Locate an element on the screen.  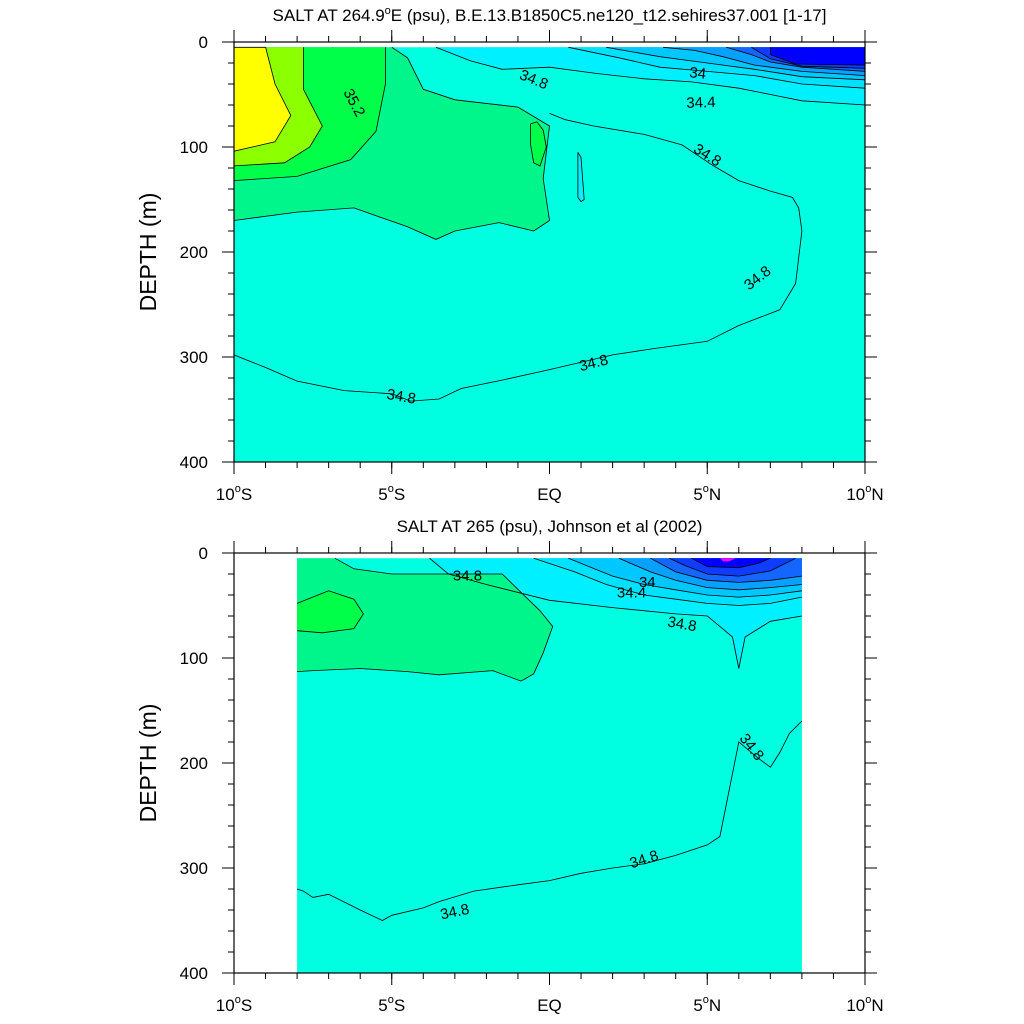
contour-fill-max-spot is located at coordinates (727, 560).